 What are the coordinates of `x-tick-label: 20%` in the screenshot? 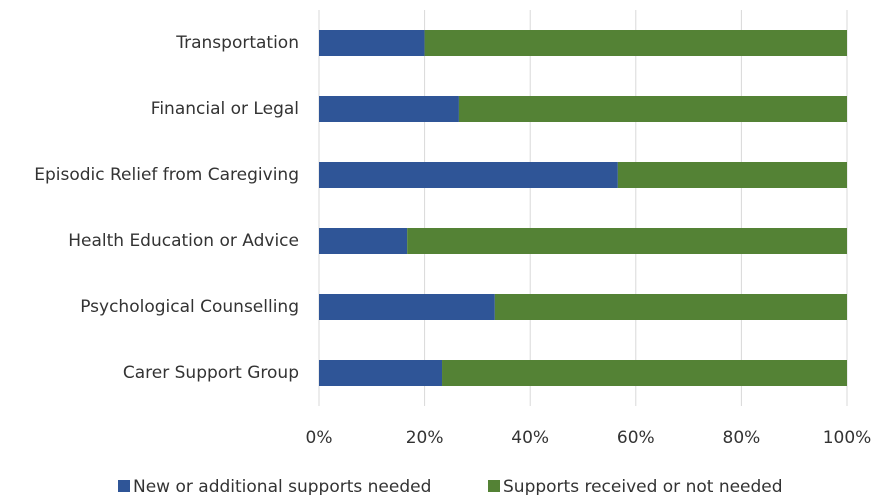 It's located at (425, 438).